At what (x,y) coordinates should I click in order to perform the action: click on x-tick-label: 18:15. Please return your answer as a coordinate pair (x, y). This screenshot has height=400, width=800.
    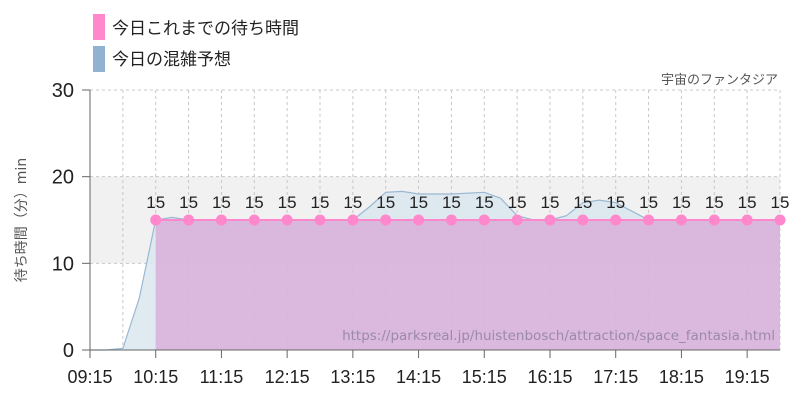
    Looking at the image, I should click on (681, 377).